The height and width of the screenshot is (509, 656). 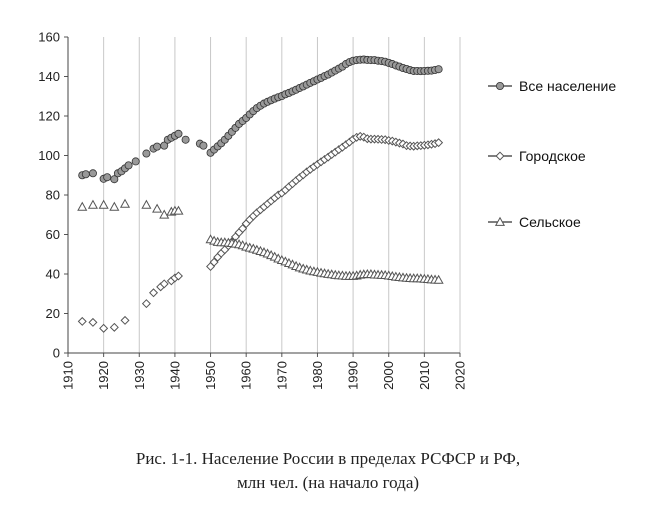 I want to click on legend-item-3: Сельское, so click(x=534, y=222).